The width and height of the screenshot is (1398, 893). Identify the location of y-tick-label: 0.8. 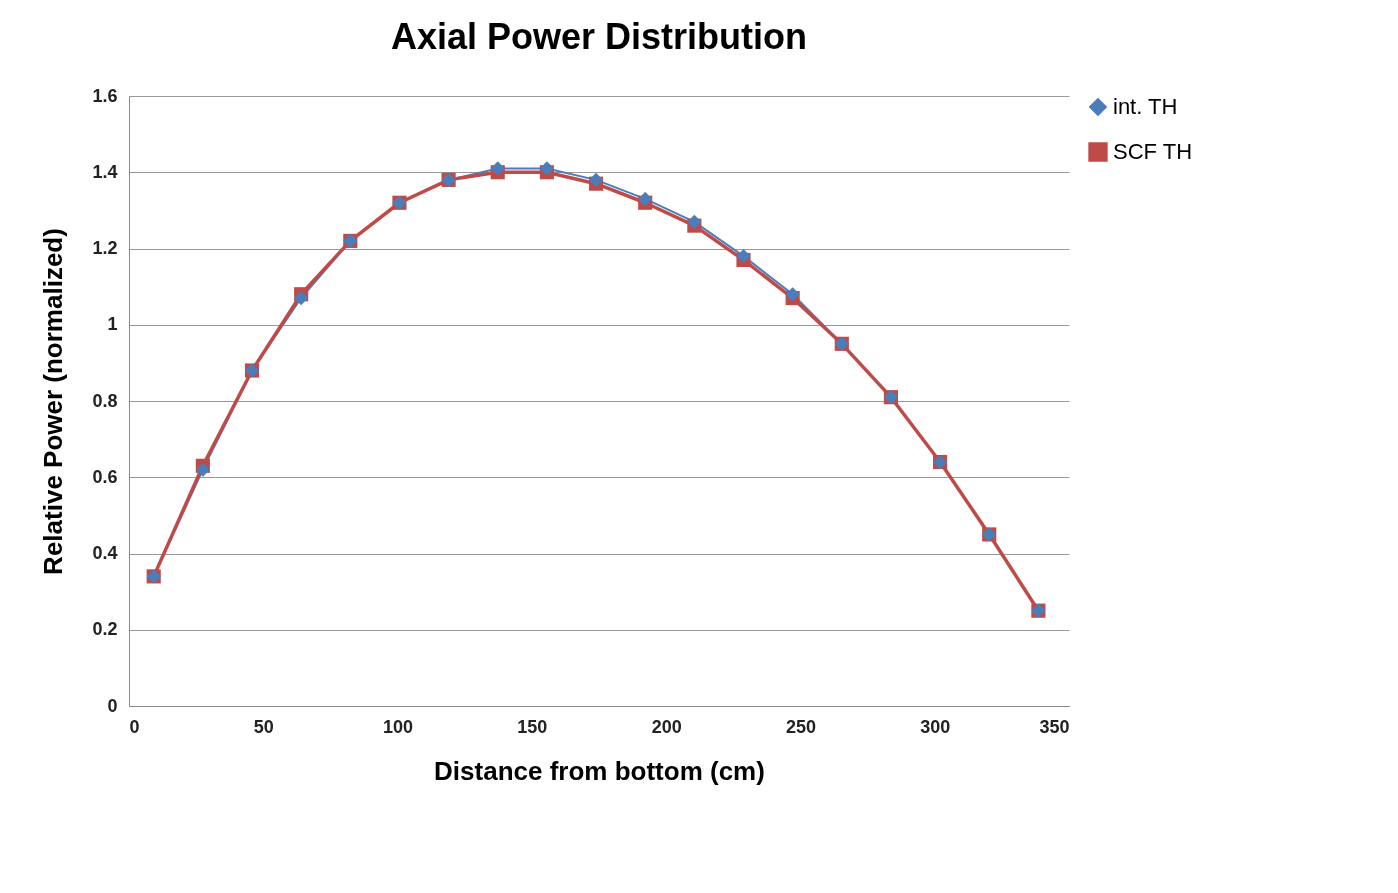
(105, 400).